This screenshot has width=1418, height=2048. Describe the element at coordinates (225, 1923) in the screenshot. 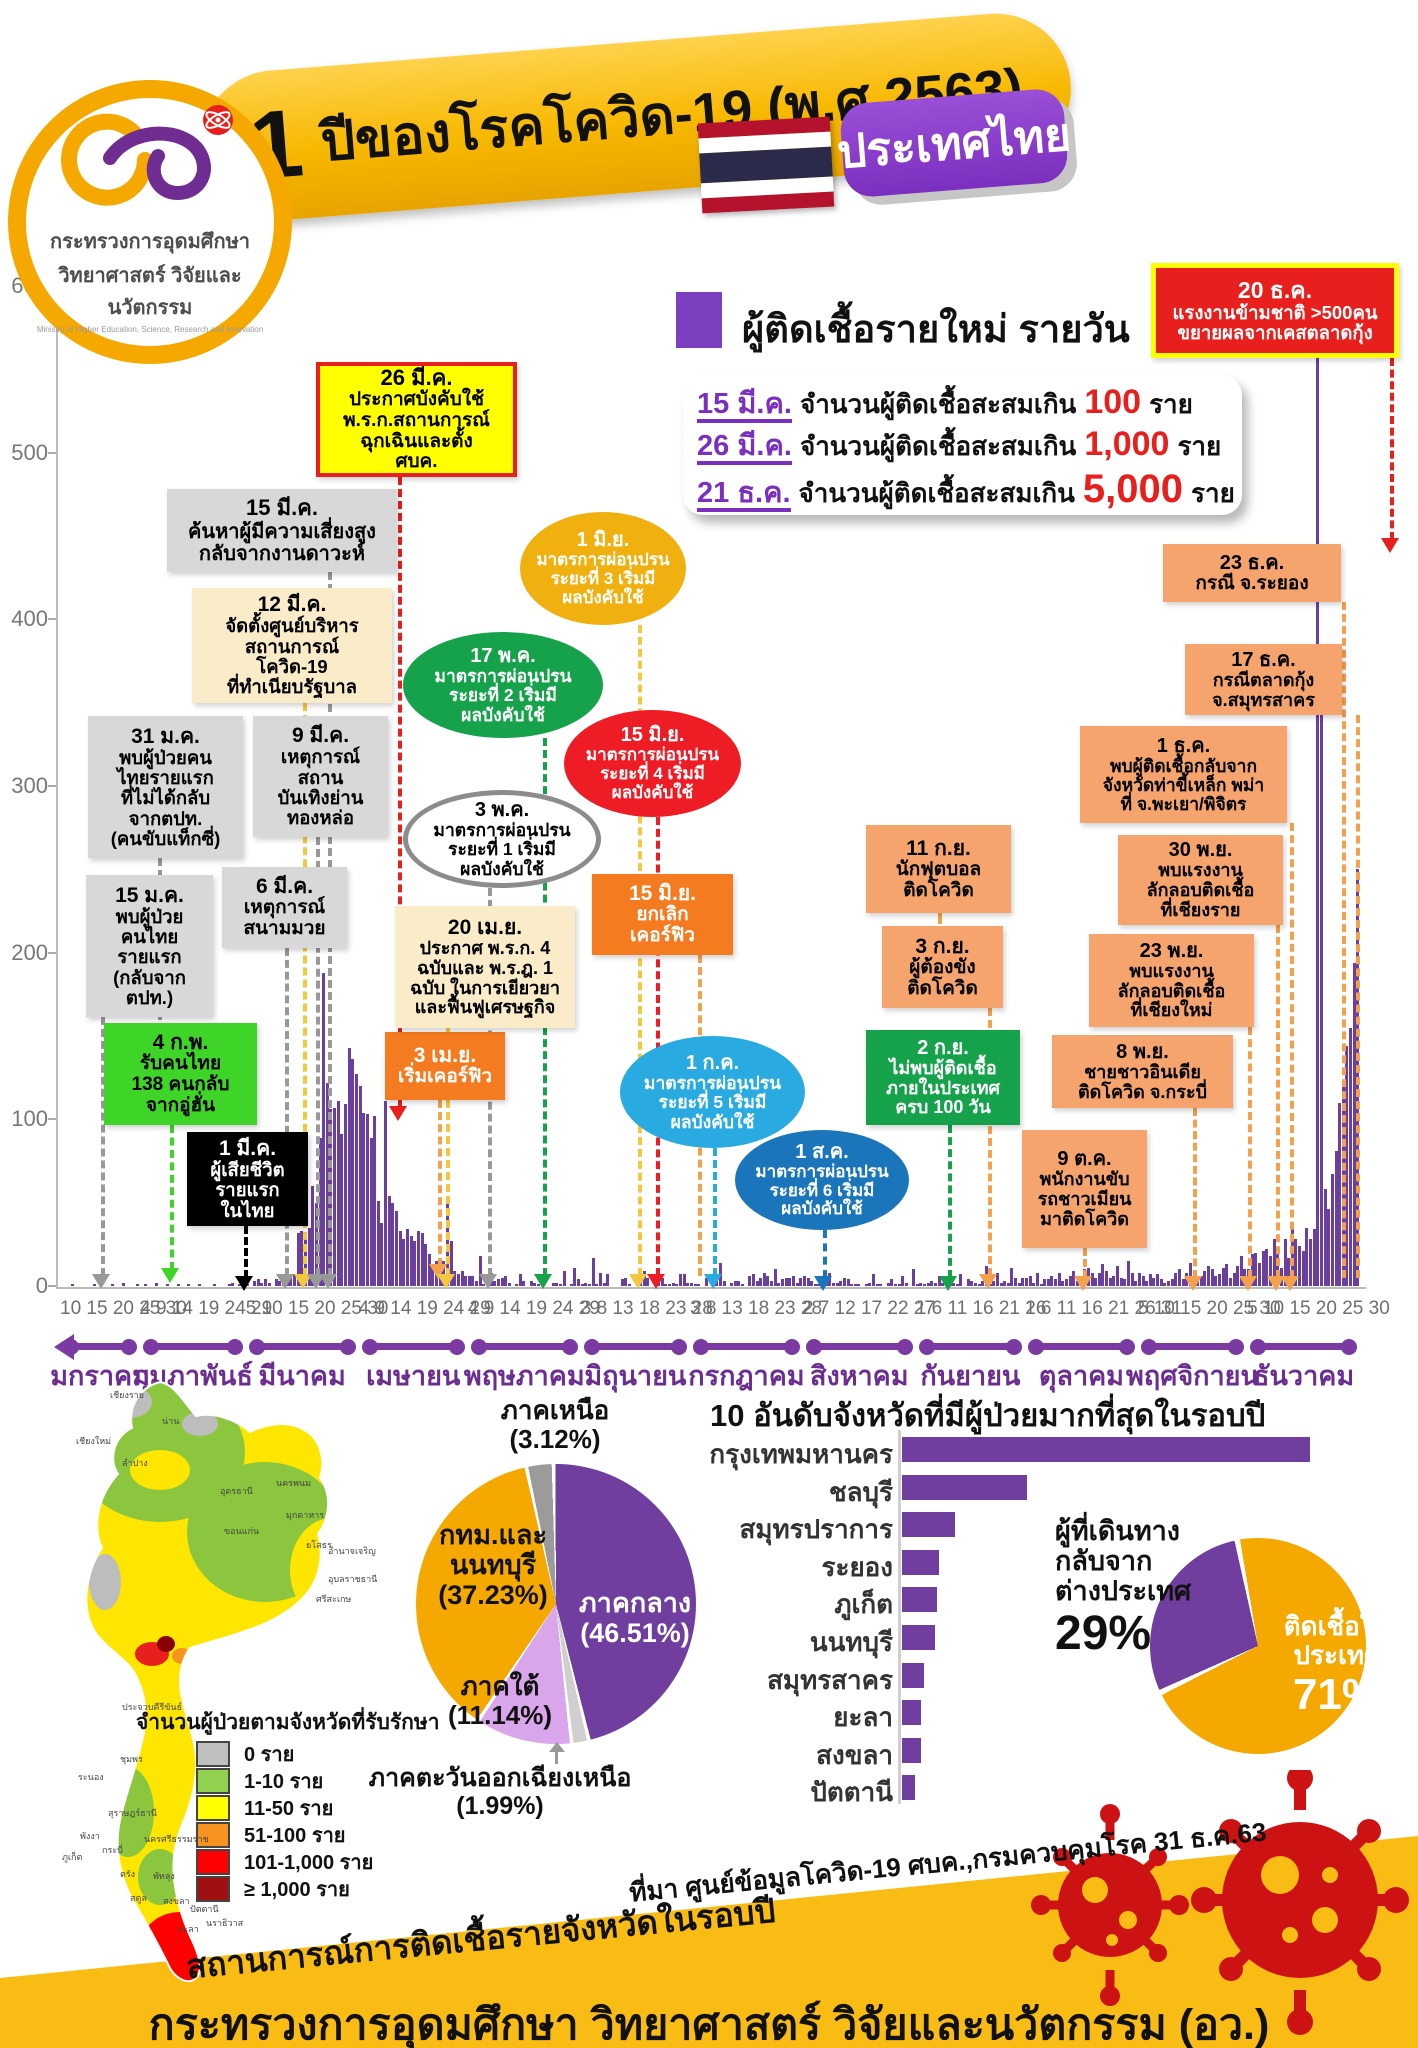

I see `map-province-label: นราธิวาส` at that location.